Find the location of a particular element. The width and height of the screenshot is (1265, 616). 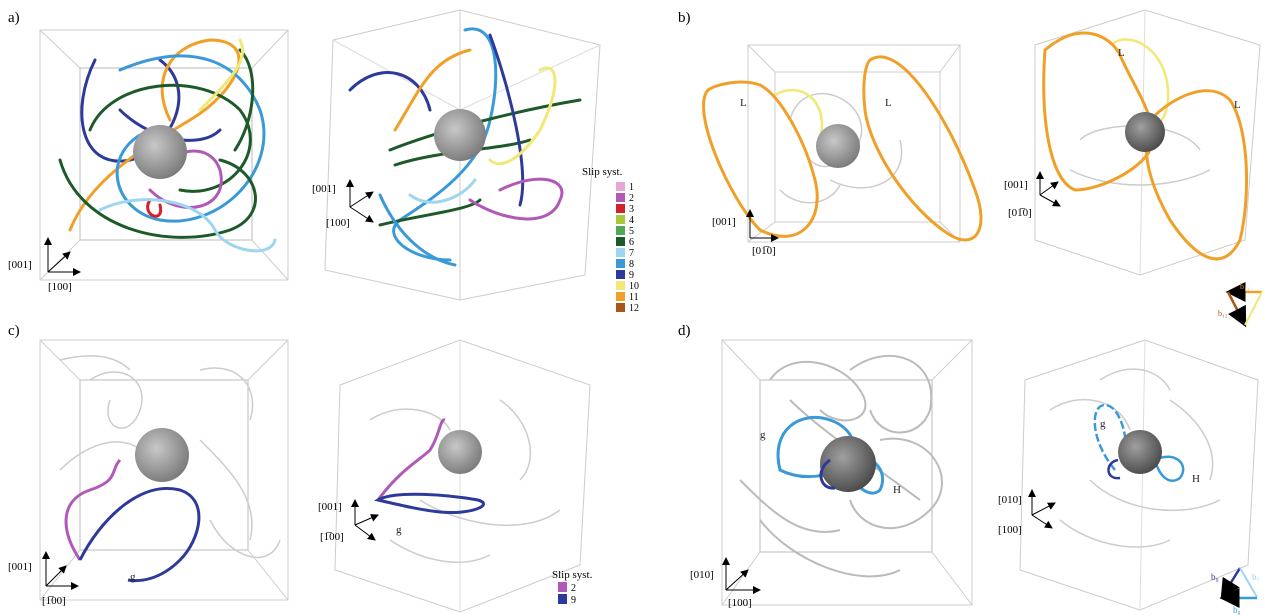

panel-b-right-view: L L [001] [01̅0] is located at coordinates (1132, 142).